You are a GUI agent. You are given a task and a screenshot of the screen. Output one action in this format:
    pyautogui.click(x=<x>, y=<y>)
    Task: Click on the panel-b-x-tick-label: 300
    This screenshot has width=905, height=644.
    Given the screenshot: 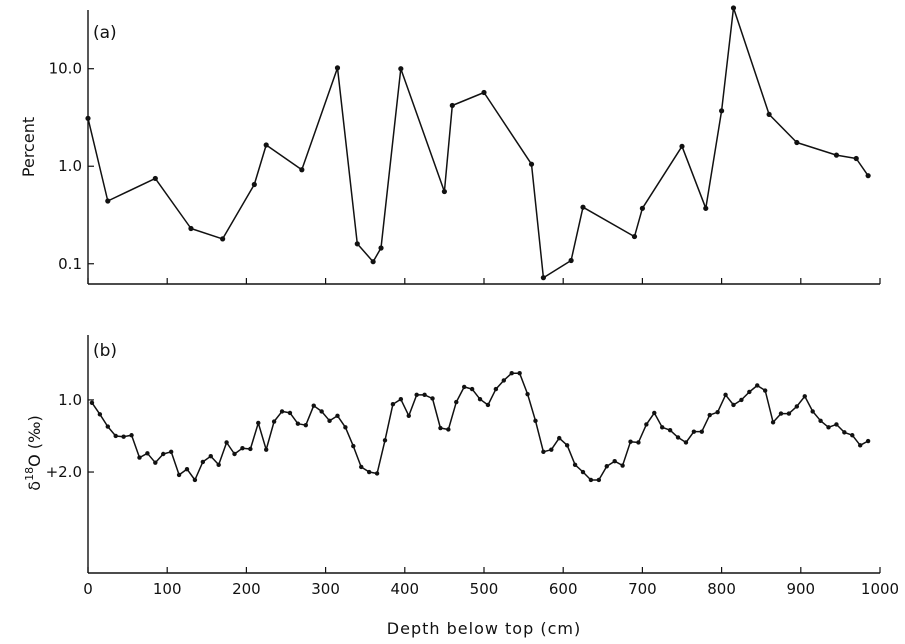 What is the action you would take?
    pyautogui.click(x=325, y=589)
    